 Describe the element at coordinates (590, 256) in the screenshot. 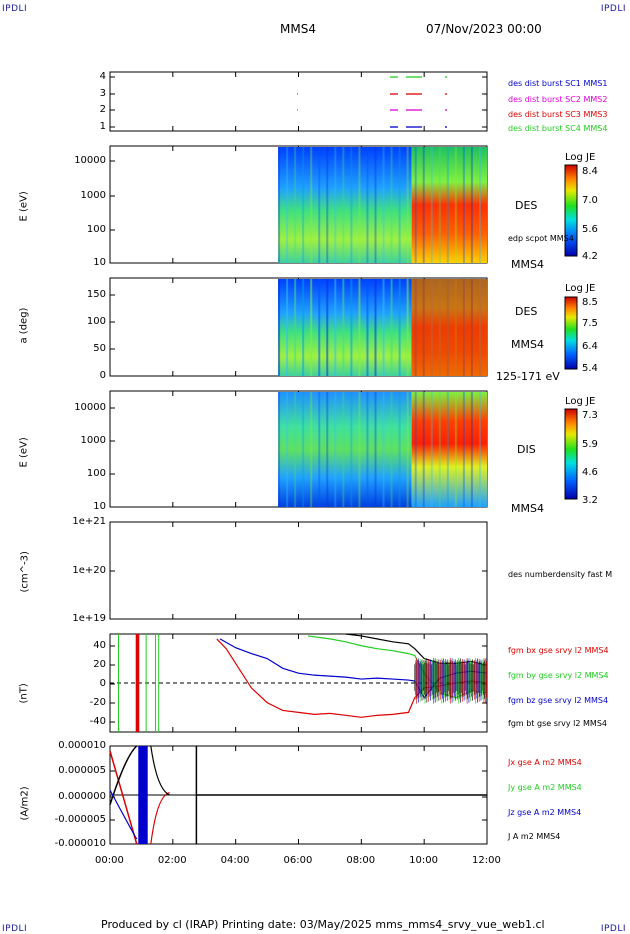

I see `cbar1-tick: 4.2` at that location.